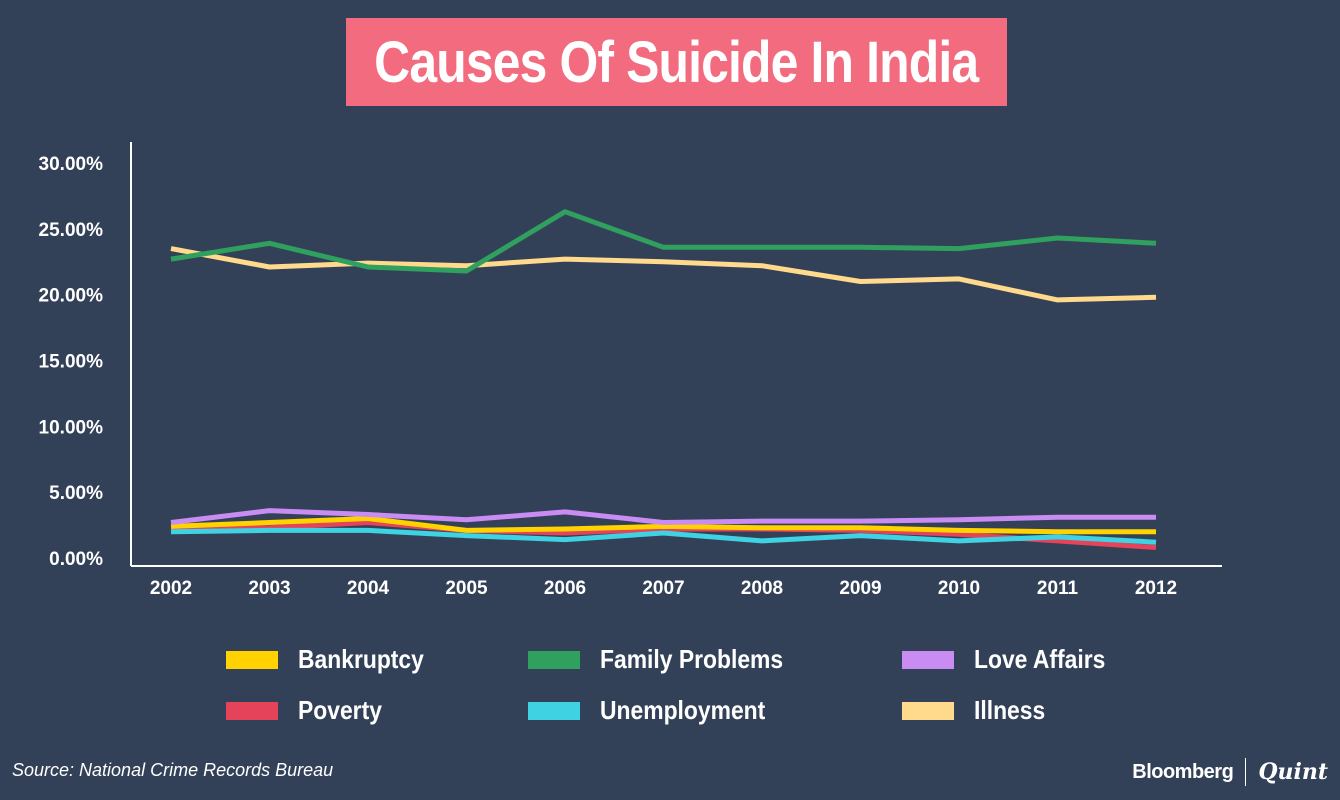 Image resolution: width=1340 pixels, height=800 pixels. Describe the element at coordinates (76, 493) in the screenshot. I see `y-tick-label: 5.00%` at that location.